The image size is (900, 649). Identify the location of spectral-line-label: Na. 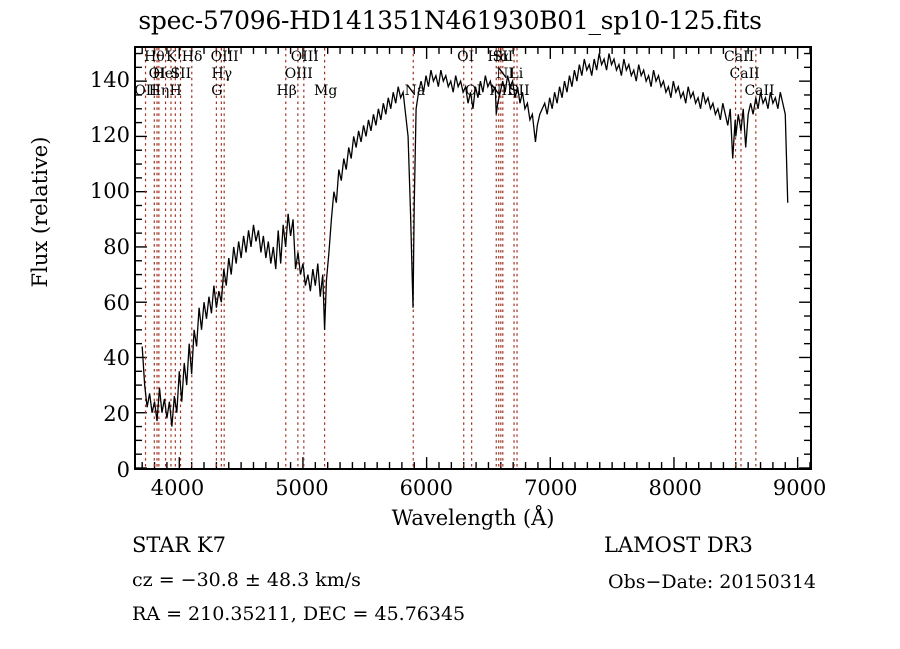
(415, 91).